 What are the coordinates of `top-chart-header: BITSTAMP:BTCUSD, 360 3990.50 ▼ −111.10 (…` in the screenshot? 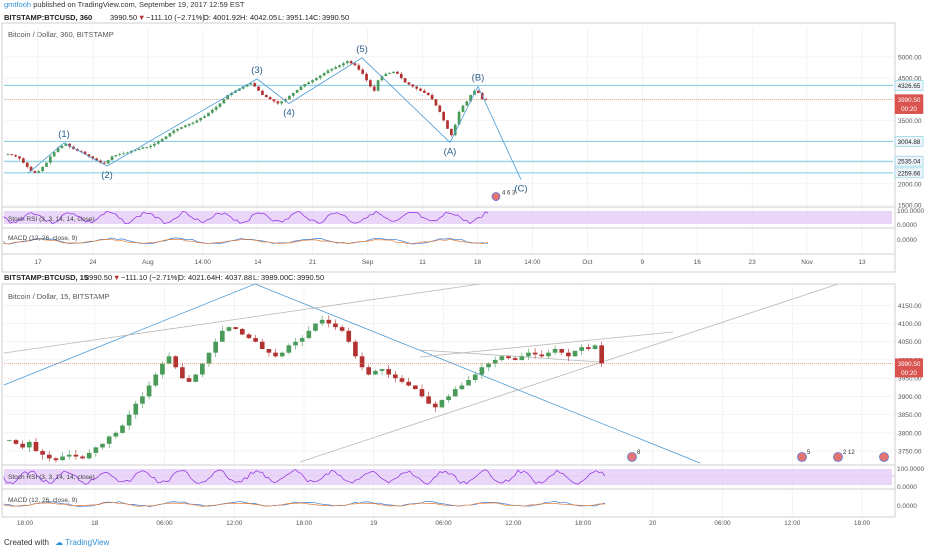 It's located at (176, 17).